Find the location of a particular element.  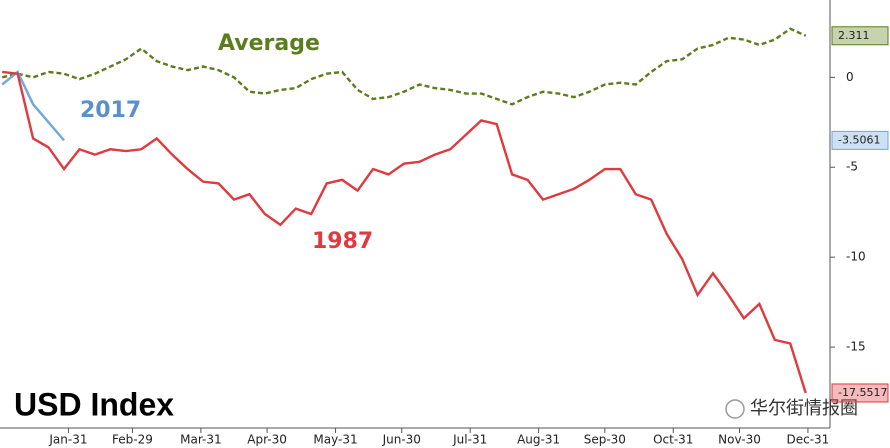

chart-title: USD Index is located at coordinates (94, 404).